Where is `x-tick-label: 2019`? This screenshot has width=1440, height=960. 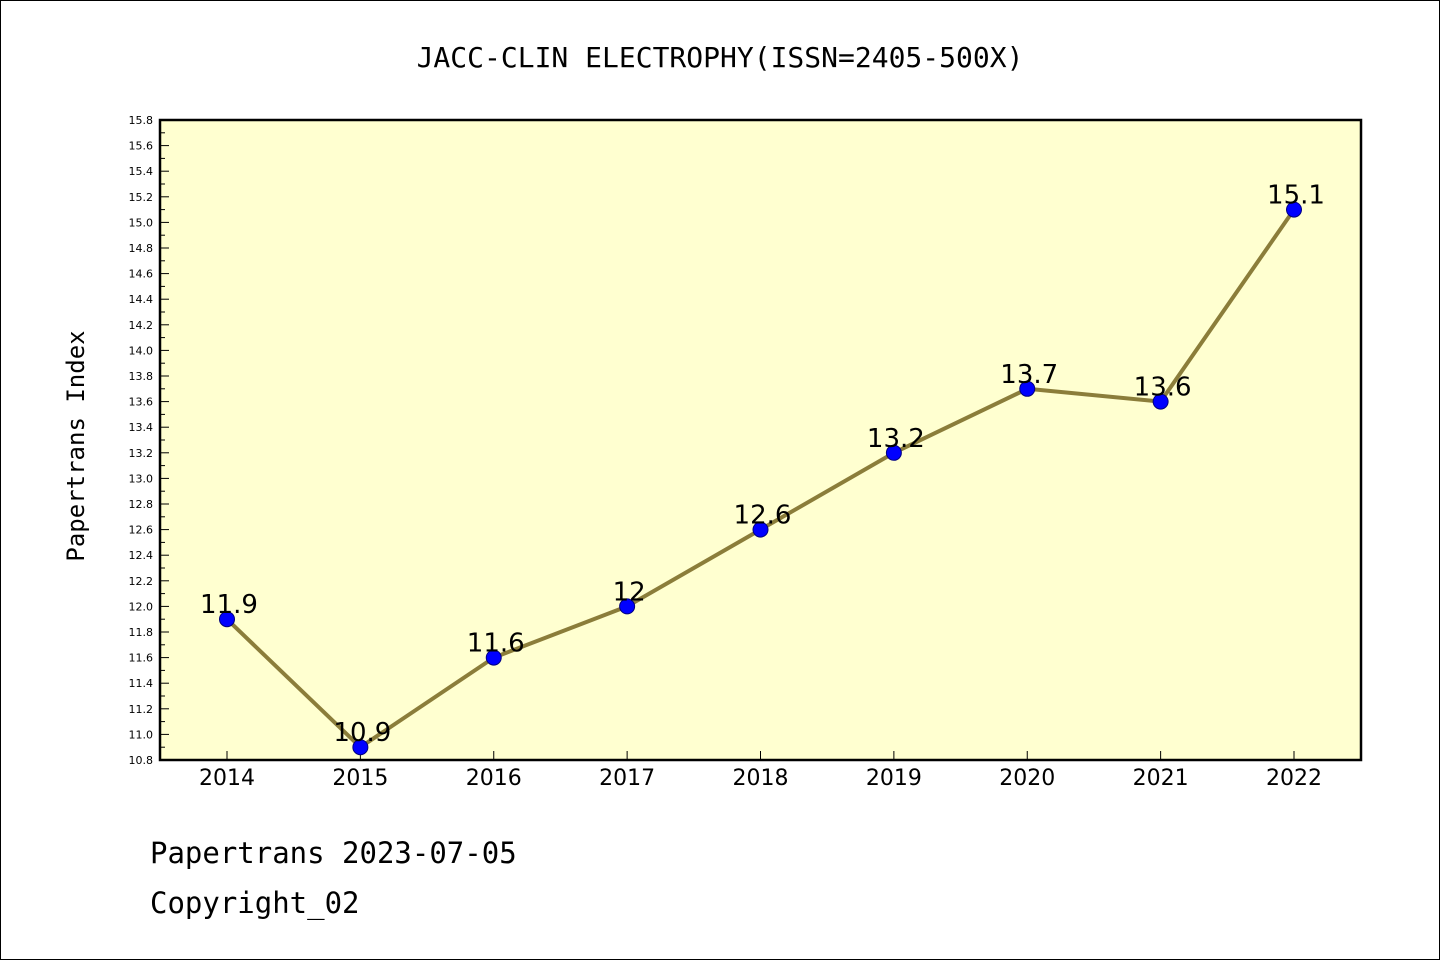
x-tick-label: 2019 is located at coordinates (894, 778).